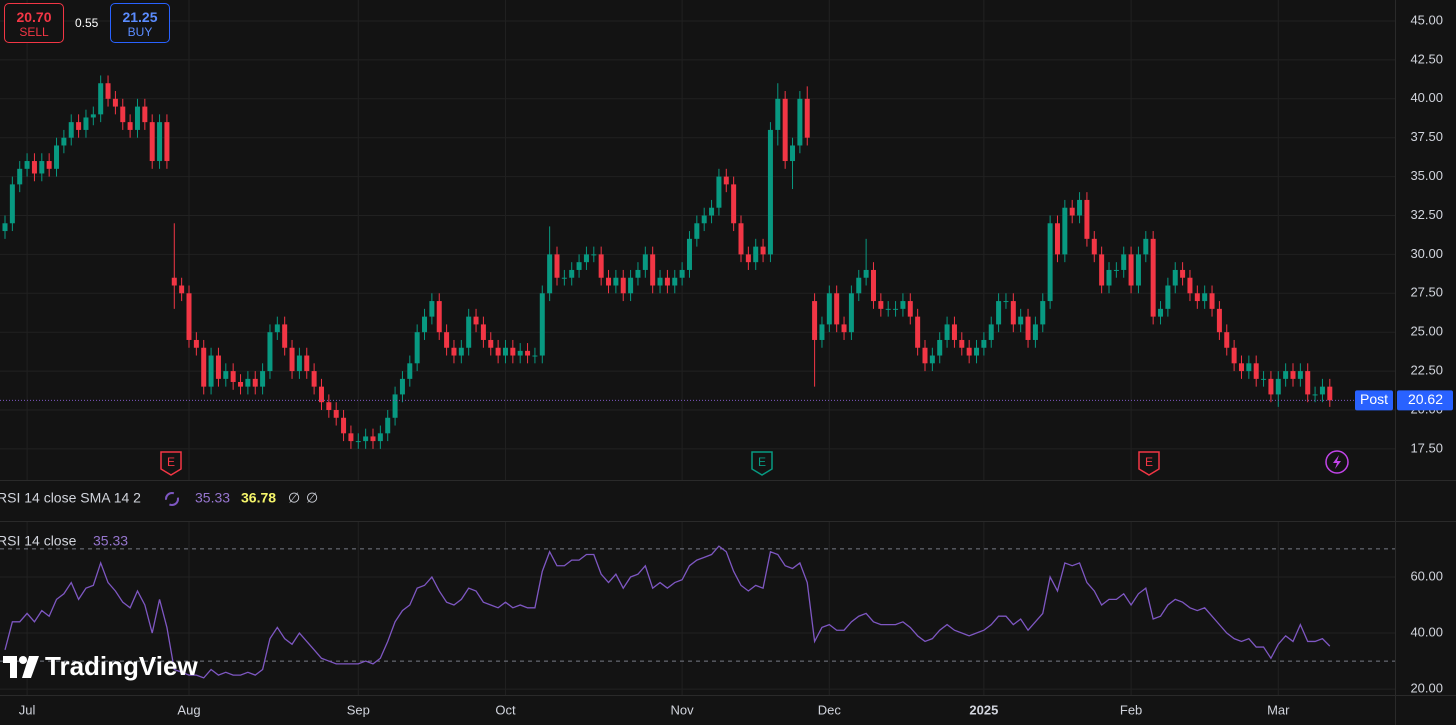 The height and width of the screenshot is (725, 1456). Describe the element at coordinates (1426, 370) in the screenshot. I see `y-tick-label: 22.50` at that location.